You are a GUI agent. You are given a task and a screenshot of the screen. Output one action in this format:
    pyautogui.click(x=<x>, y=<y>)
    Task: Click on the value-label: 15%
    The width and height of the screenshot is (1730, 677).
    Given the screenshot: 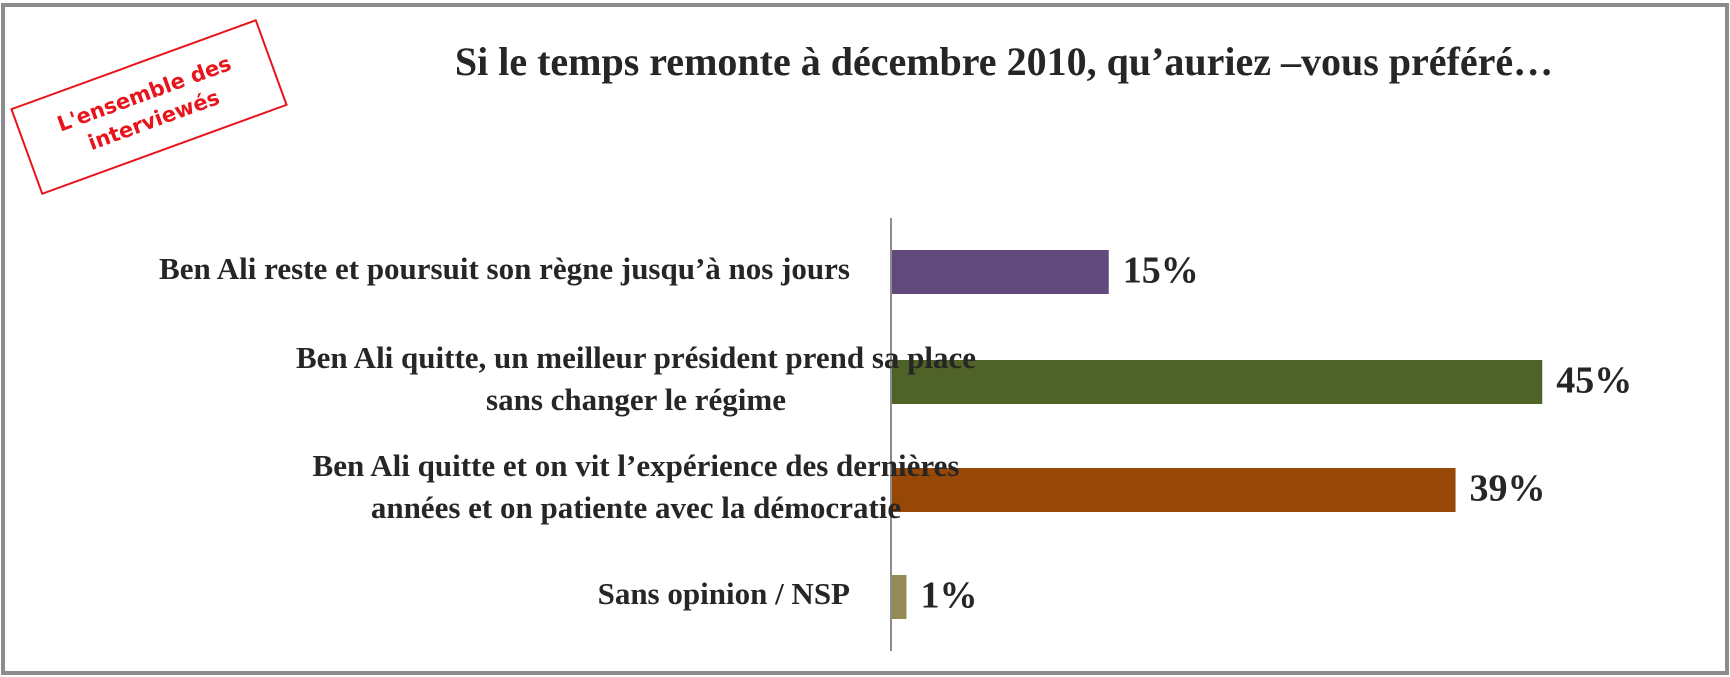 What is the action you would take?
    pyautogui.click(x=1161, y=271)
    